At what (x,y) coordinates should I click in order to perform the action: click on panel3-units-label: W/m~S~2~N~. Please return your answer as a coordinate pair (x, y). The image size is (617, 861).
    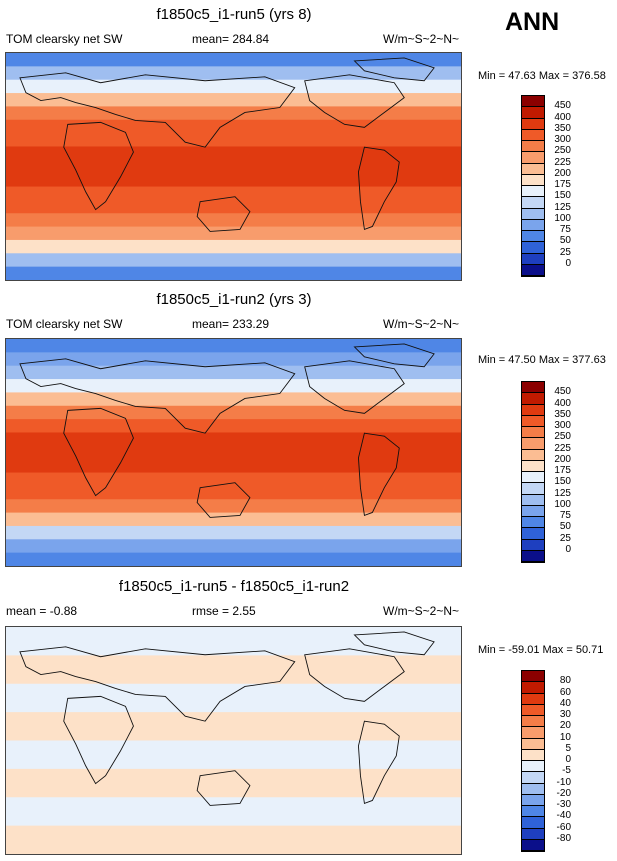
    Looking at the image, I should click on (421, 611).